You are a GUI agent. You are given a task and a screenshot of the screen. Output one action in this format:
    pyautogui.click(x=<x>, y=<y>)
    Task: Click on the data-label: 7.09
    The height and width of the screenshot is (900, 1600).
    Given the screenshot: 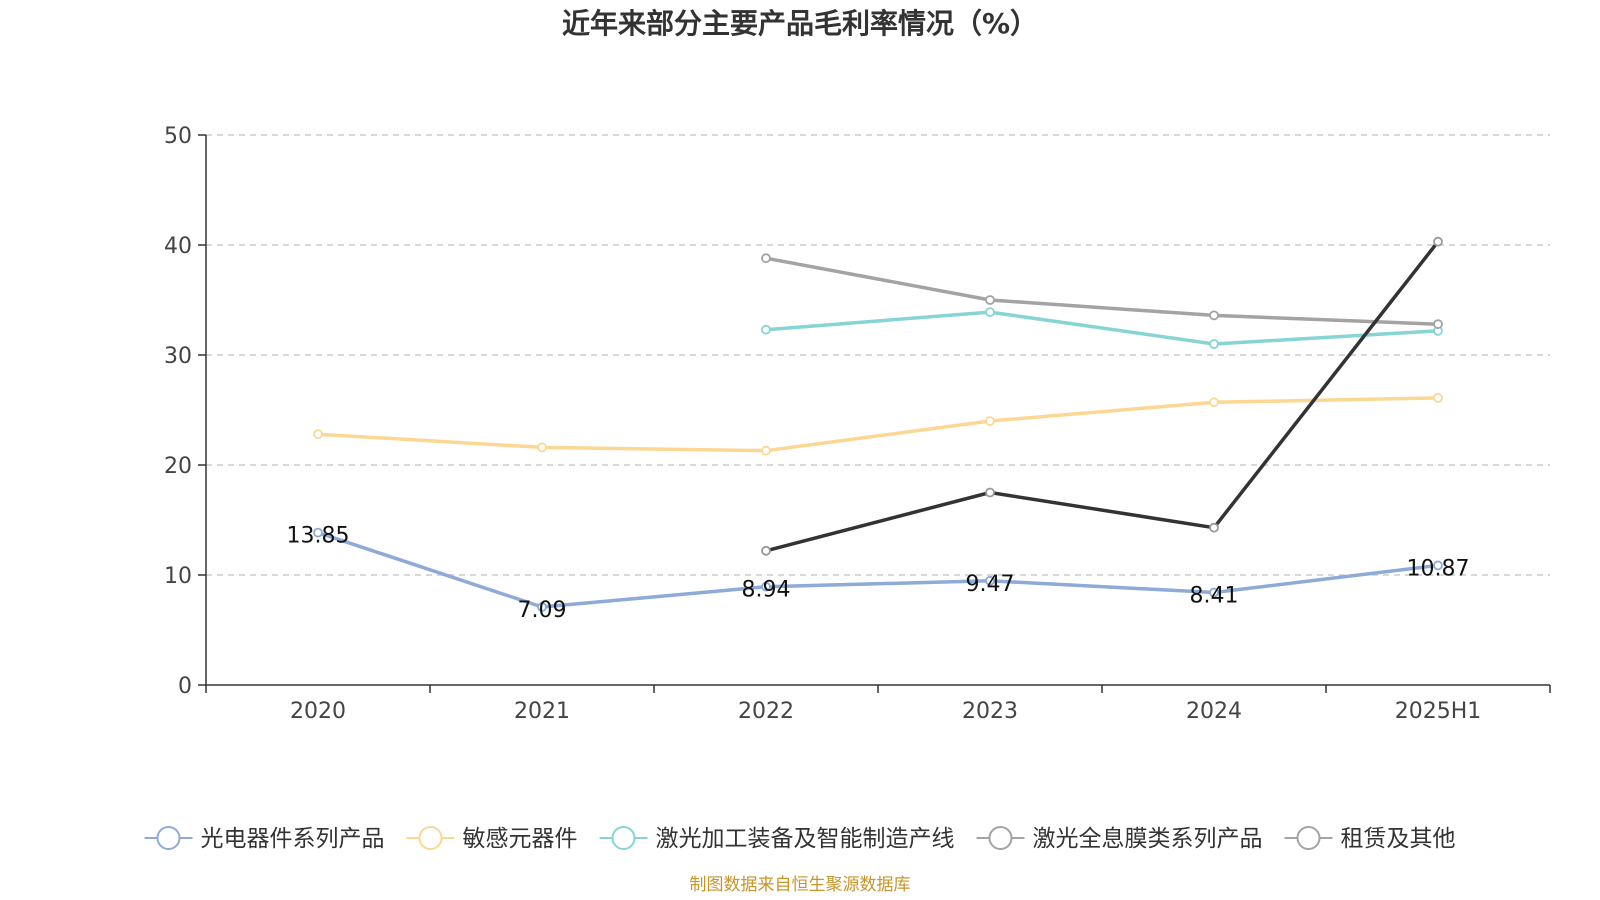 What is the action you would take?
    pyautogui.click(x=542, y=610)
    